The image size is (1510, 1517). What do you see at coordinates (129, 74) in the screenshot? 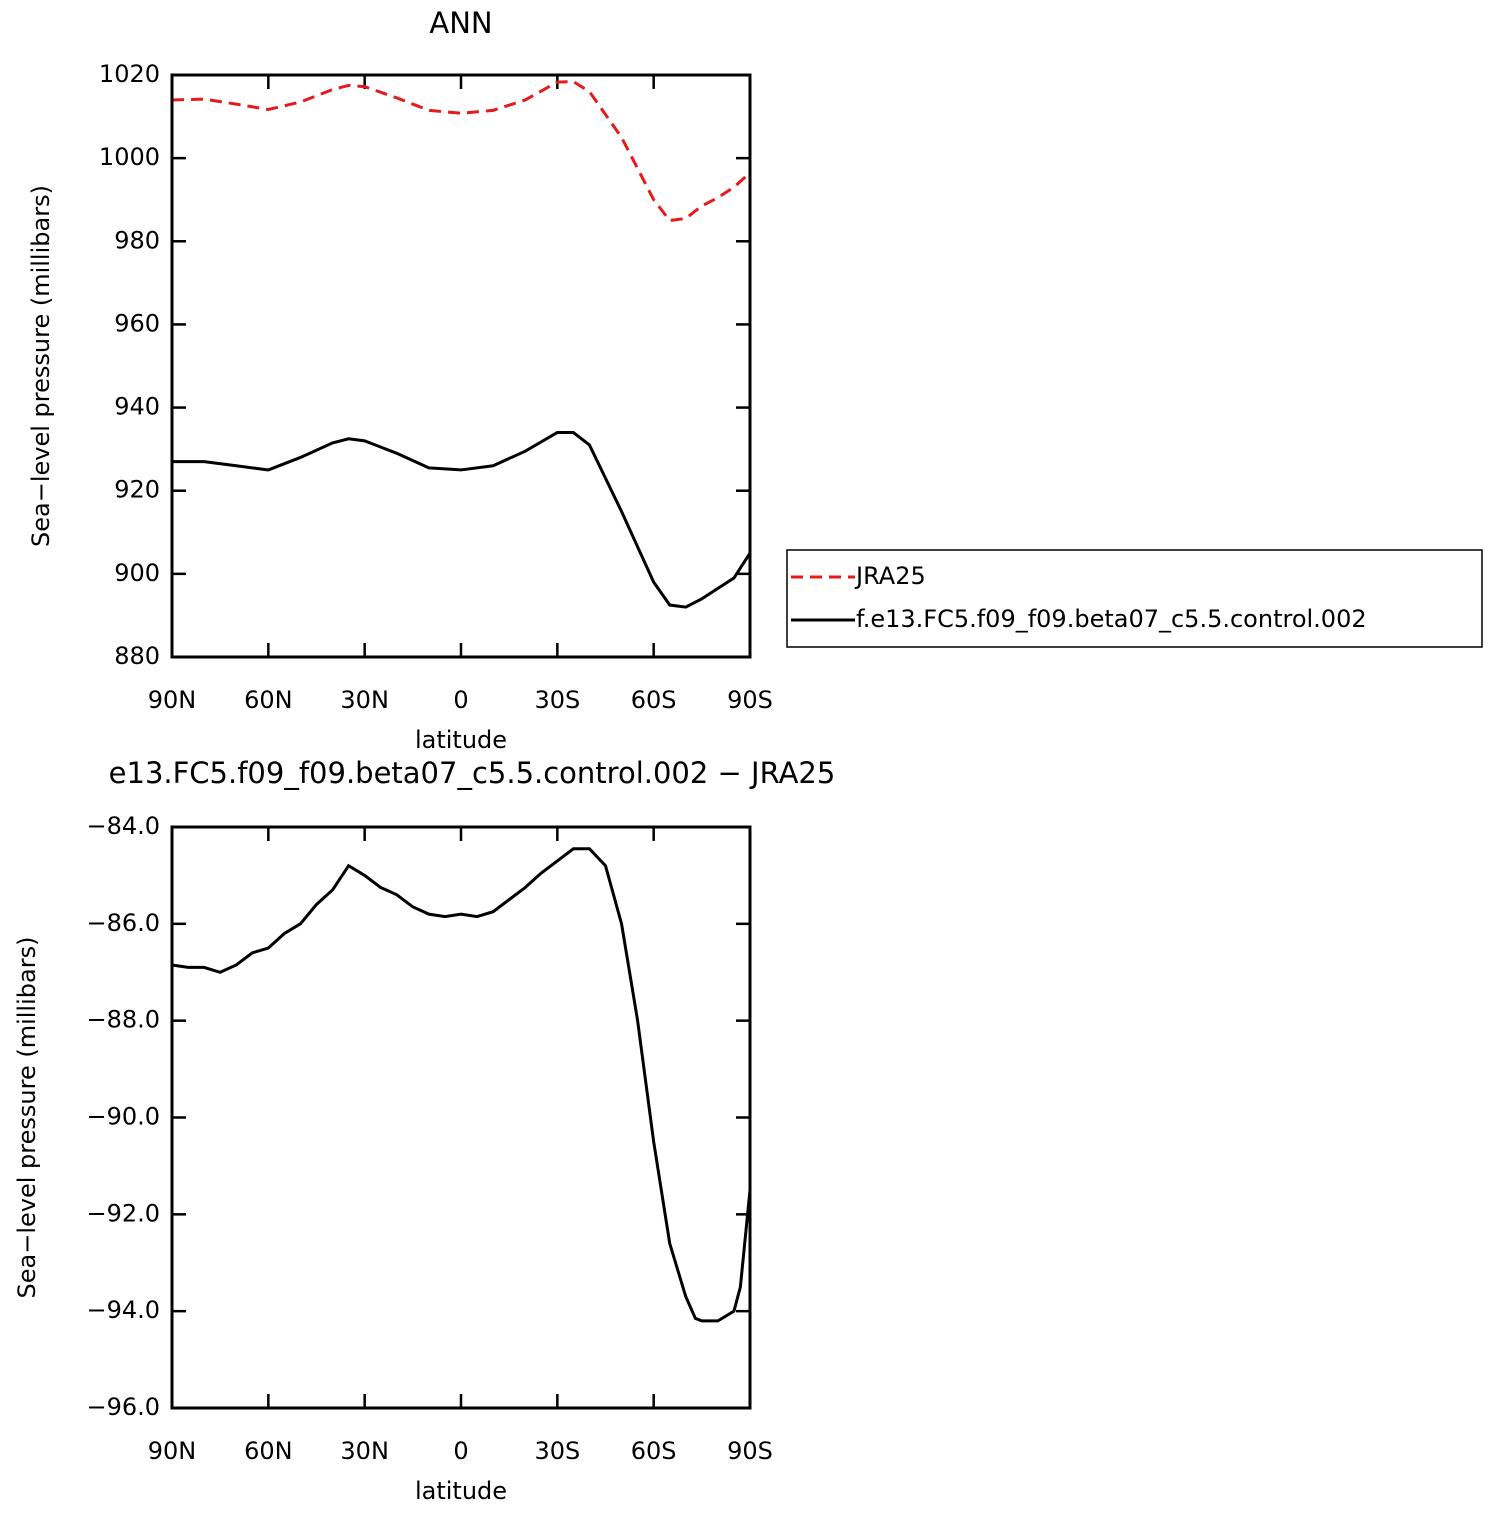
I see `y-tick-label: 1020` at bounding box center [129, 74].